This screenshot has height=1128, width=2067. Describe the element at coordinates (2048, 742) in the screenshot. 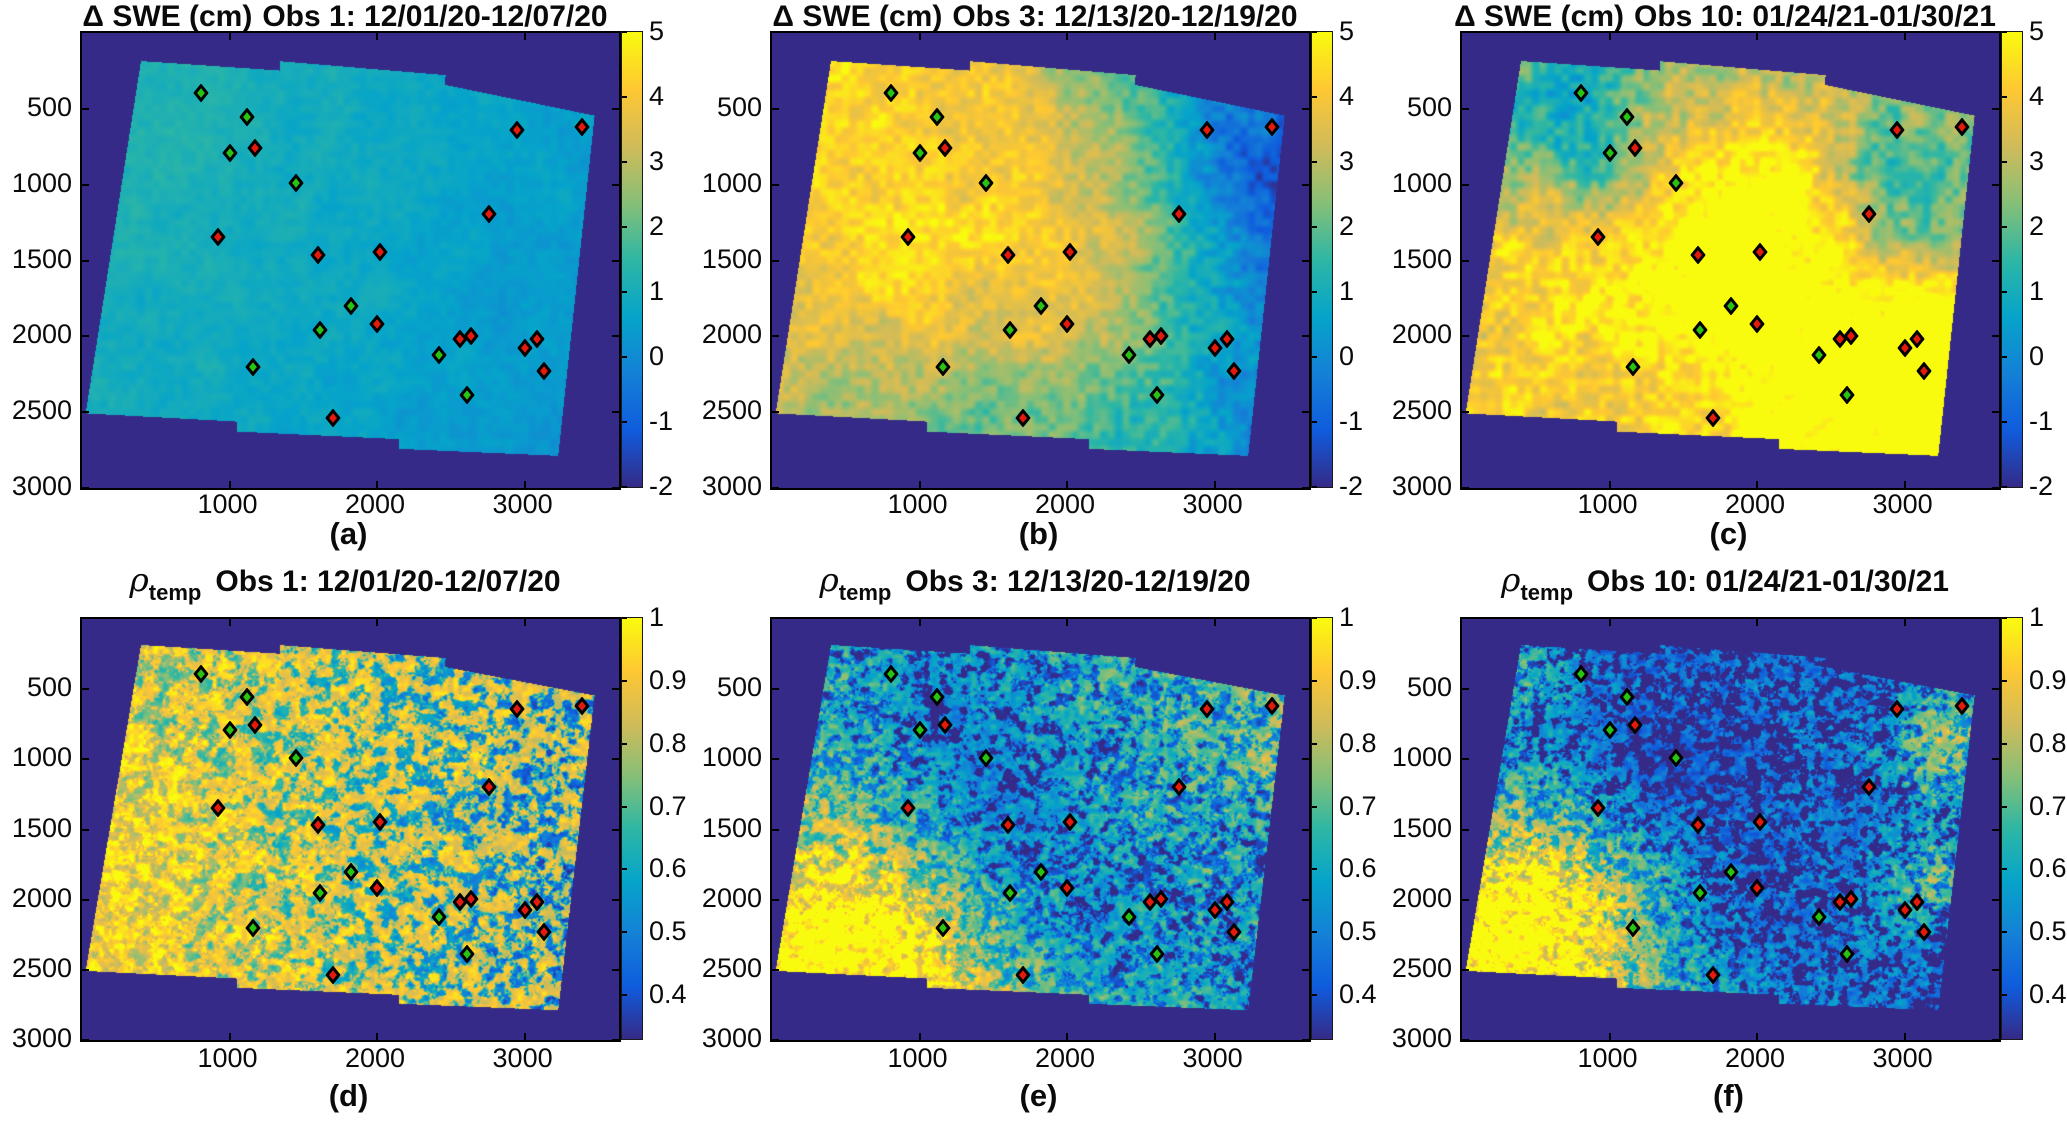

I see `colorbar-tick-label: 0.8` at that location.